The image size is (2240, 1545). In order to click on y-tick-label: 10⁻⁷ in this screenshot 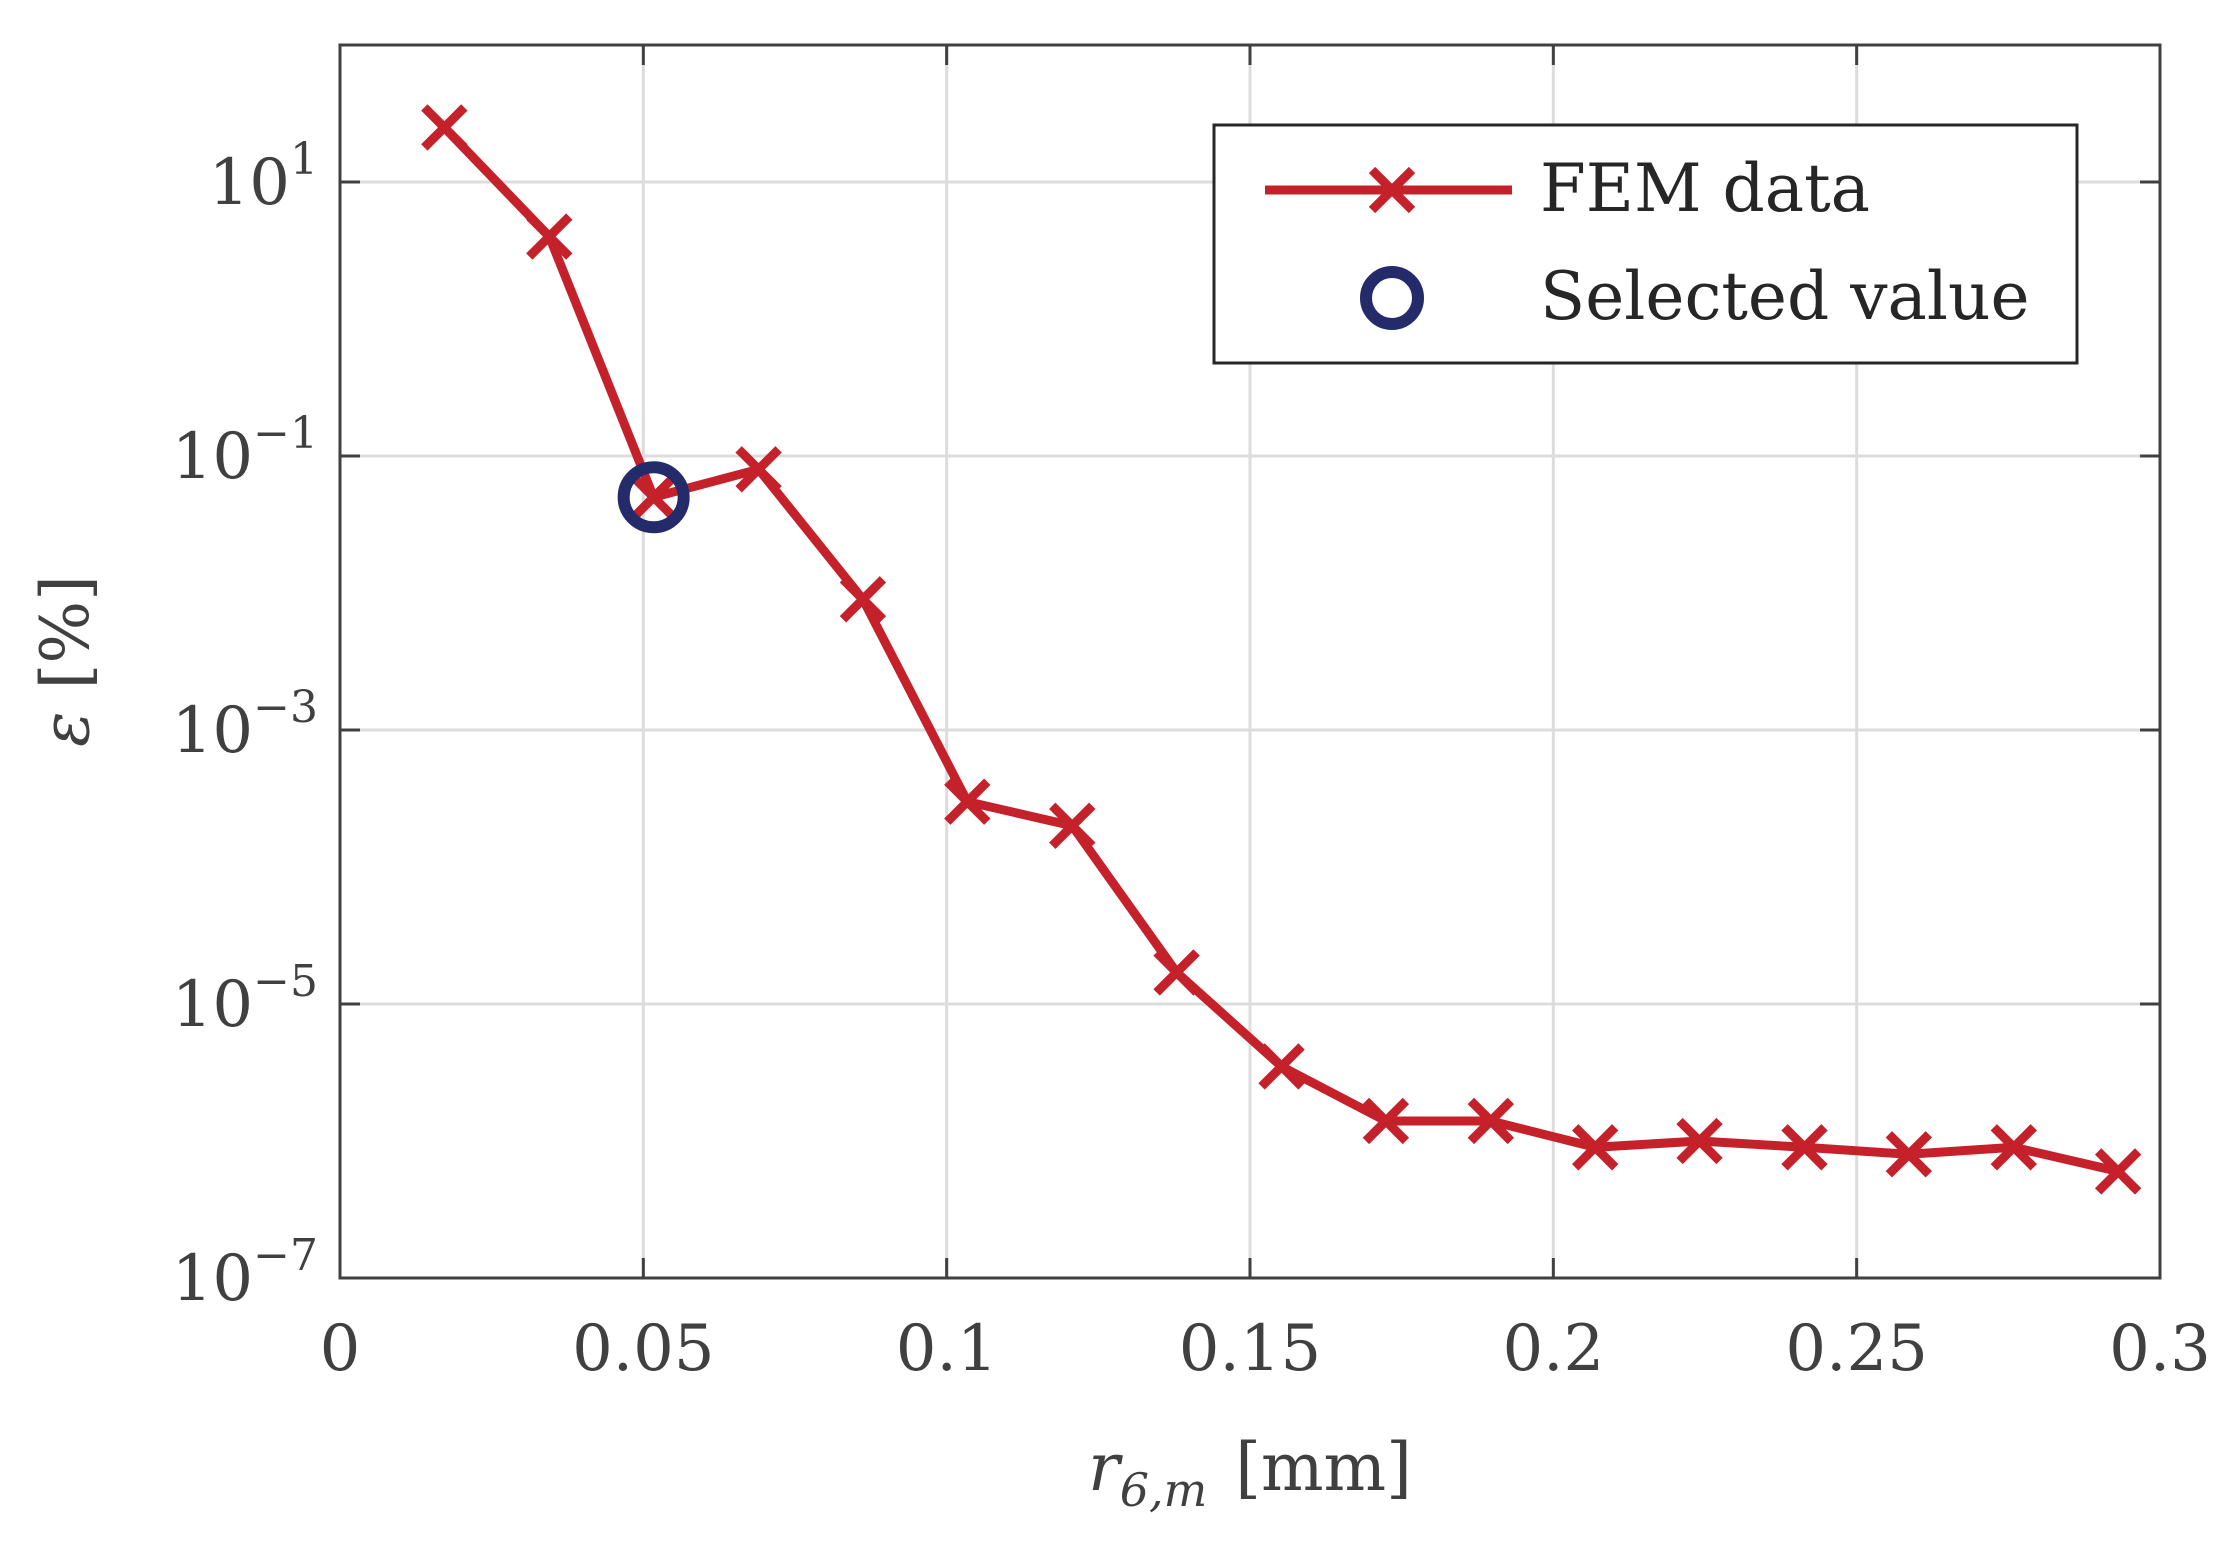, I will do `click(245, 1273)`.